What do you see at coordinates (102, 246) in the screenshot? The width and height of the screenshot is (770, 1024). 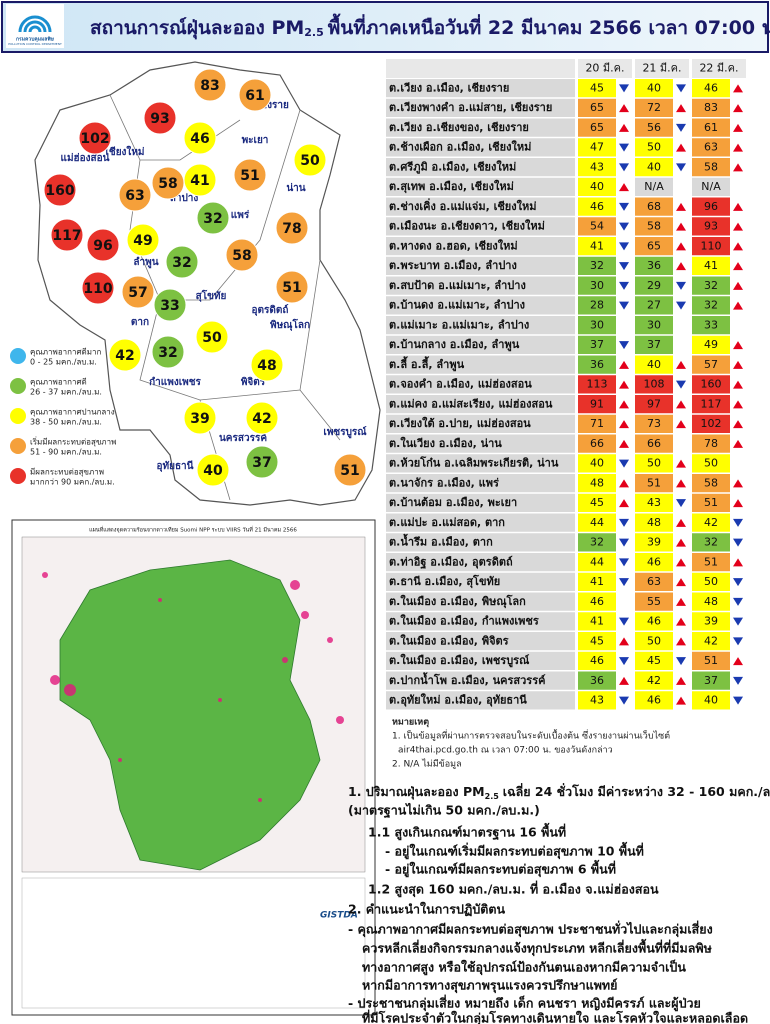 I see `aqi-value: 96` at bounding box center [102, 246].